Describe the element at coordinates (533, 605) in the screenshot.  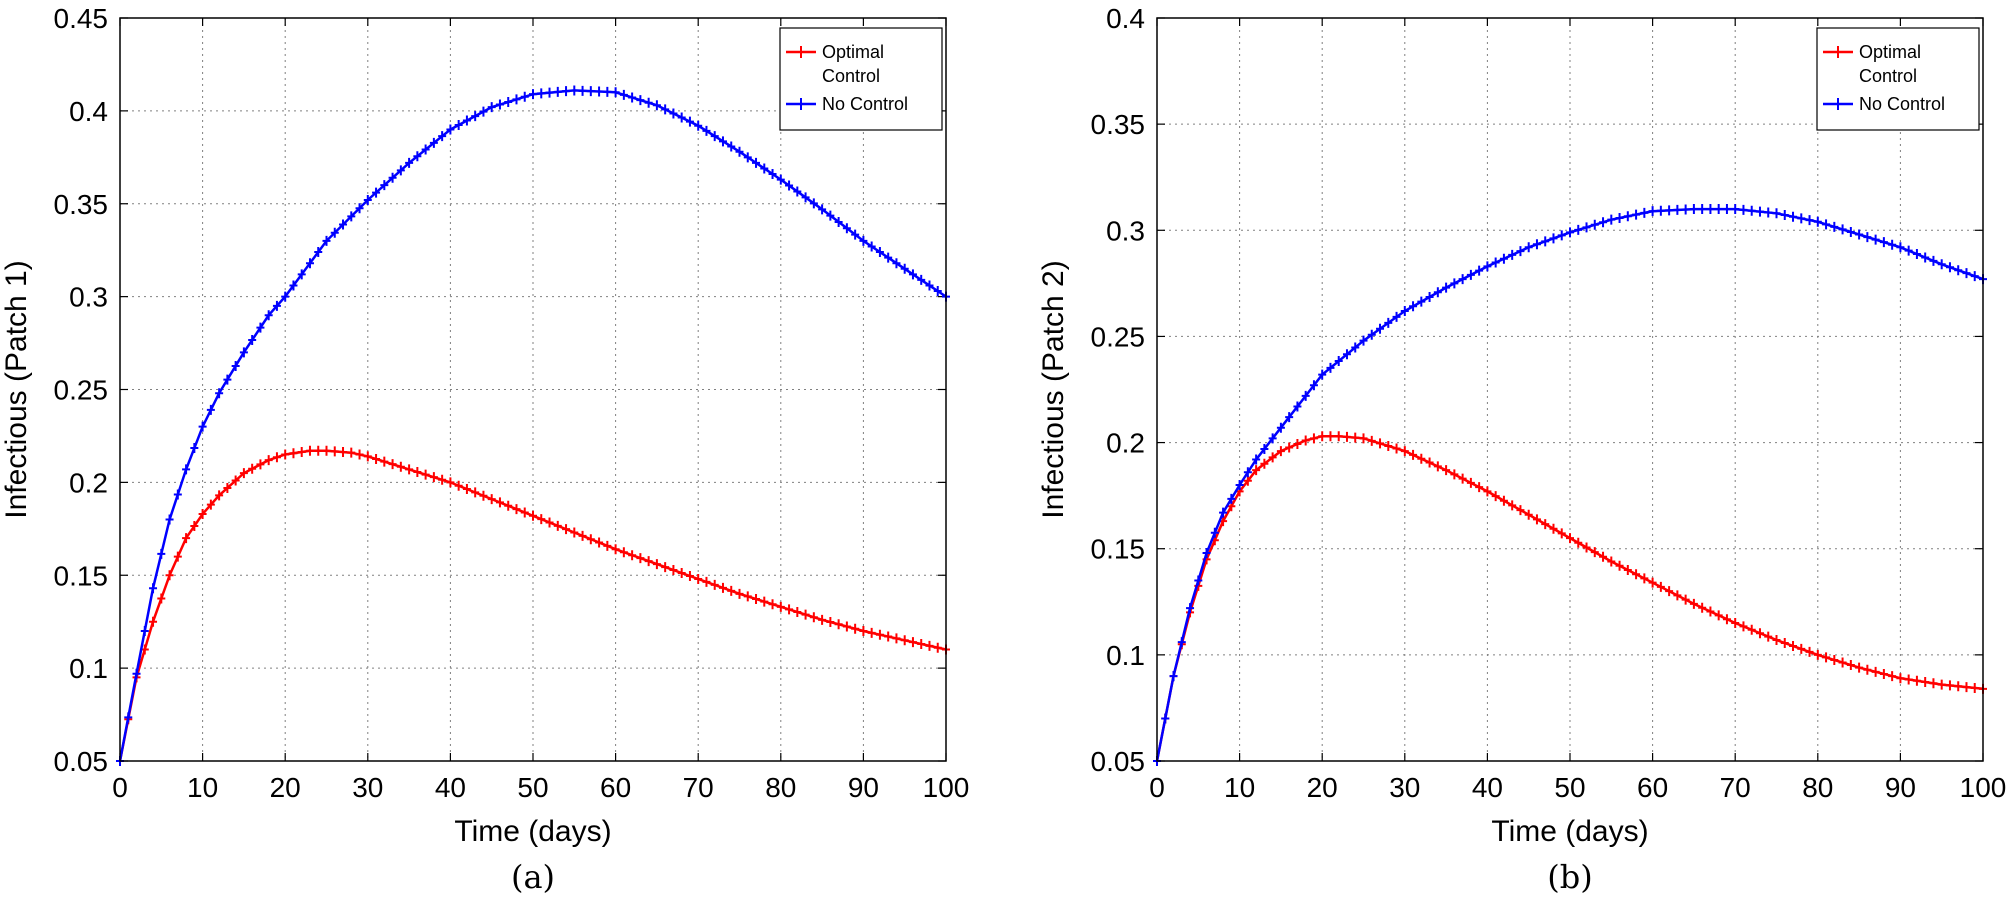
I see `series-optimal-control` at that location.